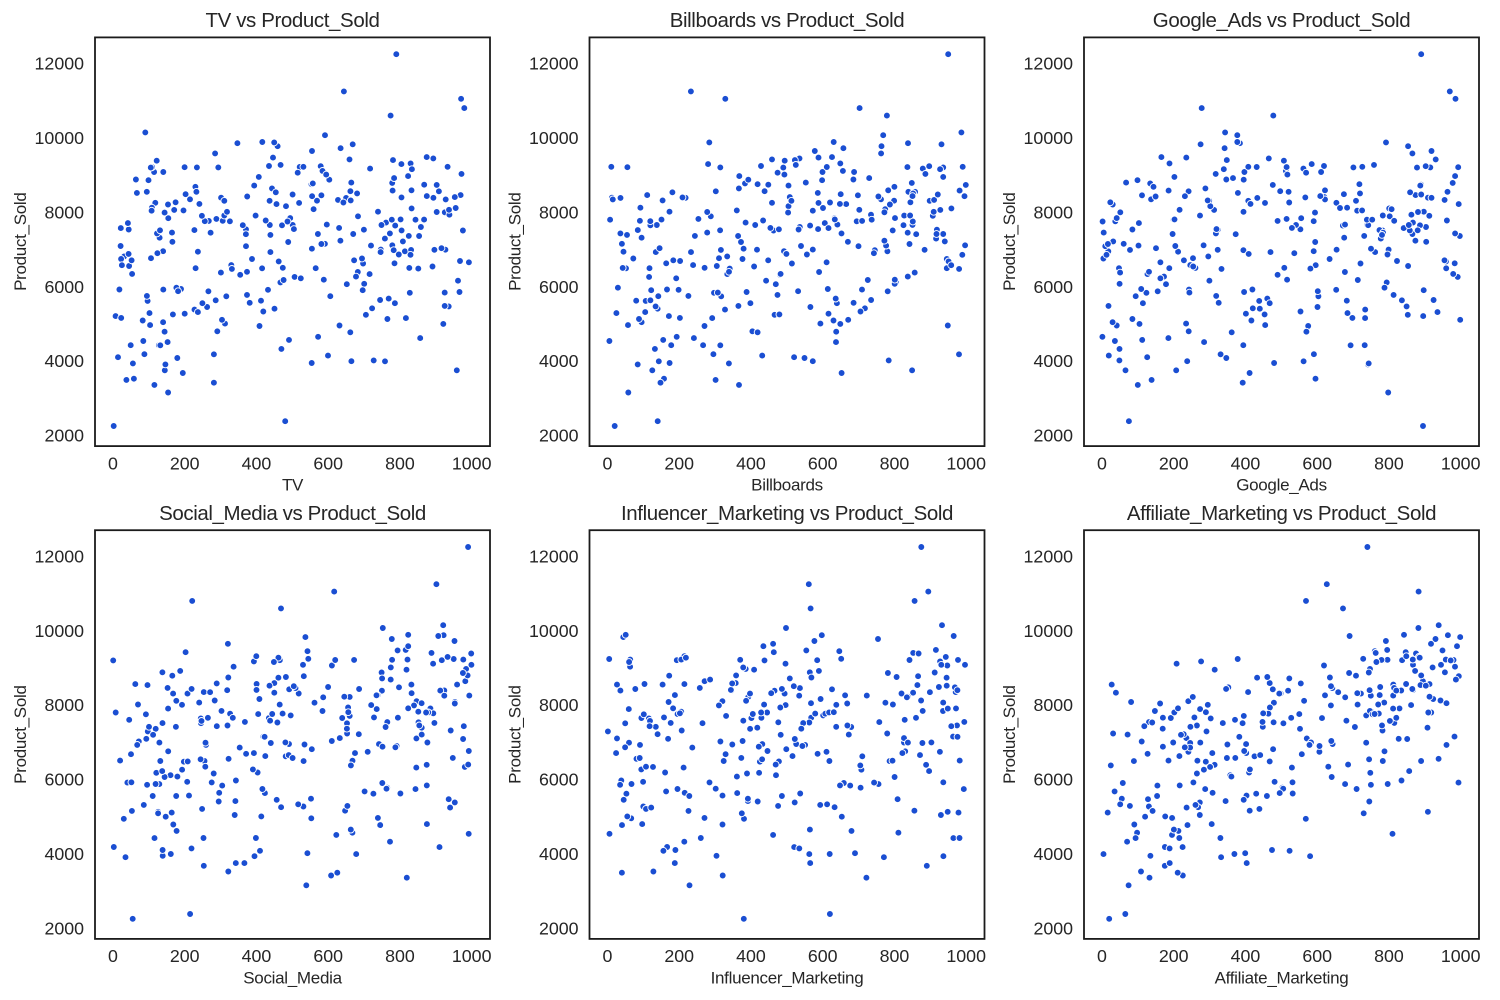 Image resolution: width=1500 pixels, height=1000 pixels. Describe the element at coordinates (787, 485) in the screenshot. I see `svg-text: Billboards` at that location.